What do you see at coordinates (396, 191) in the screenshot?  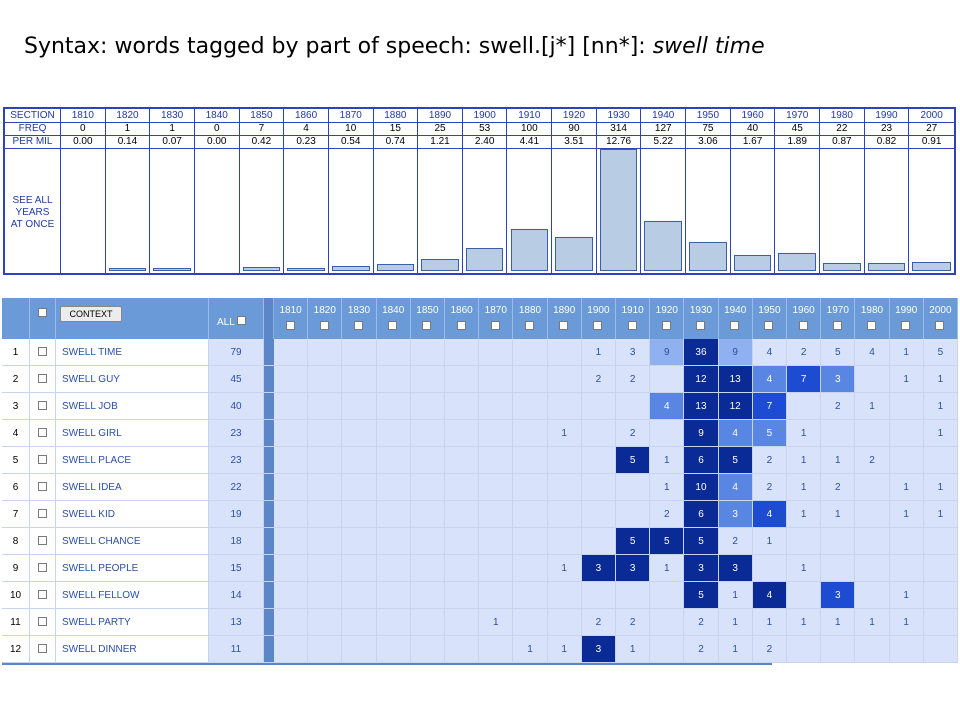 I see `decade-column: 1880 15 0.74` at bounding box center [396, 191].